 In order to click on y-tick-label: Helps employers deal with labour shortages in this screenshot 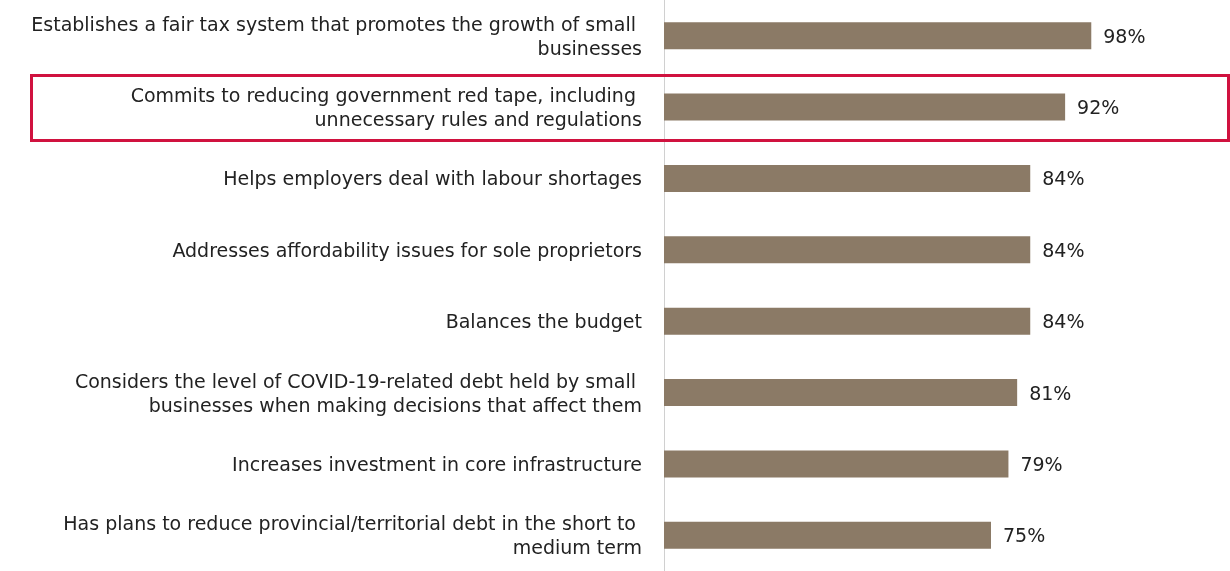, I will do `click(432, 178)`.